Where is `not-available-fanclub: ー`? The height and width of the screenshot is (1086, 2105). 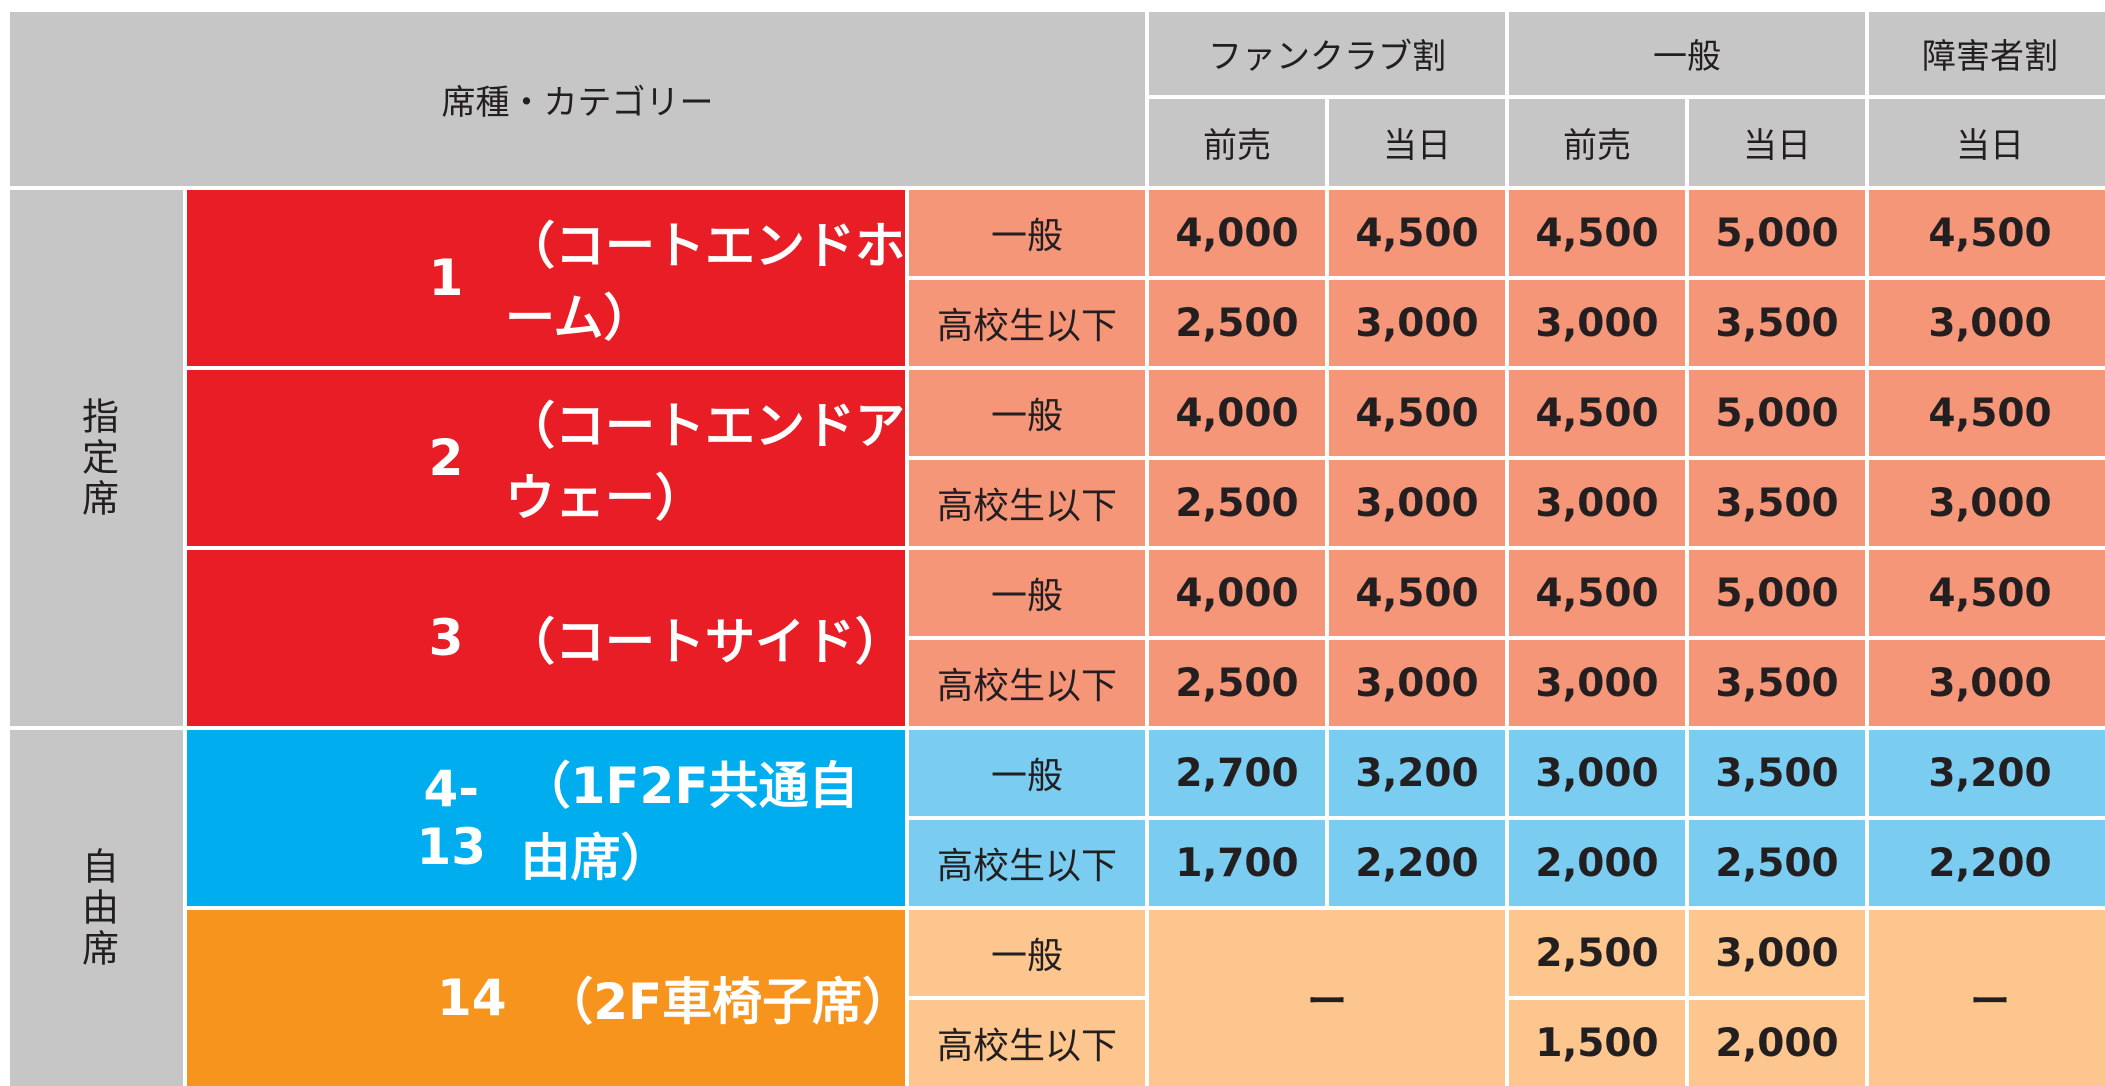
not-available-fanclub: ー is located at coordinates (1327, 998).